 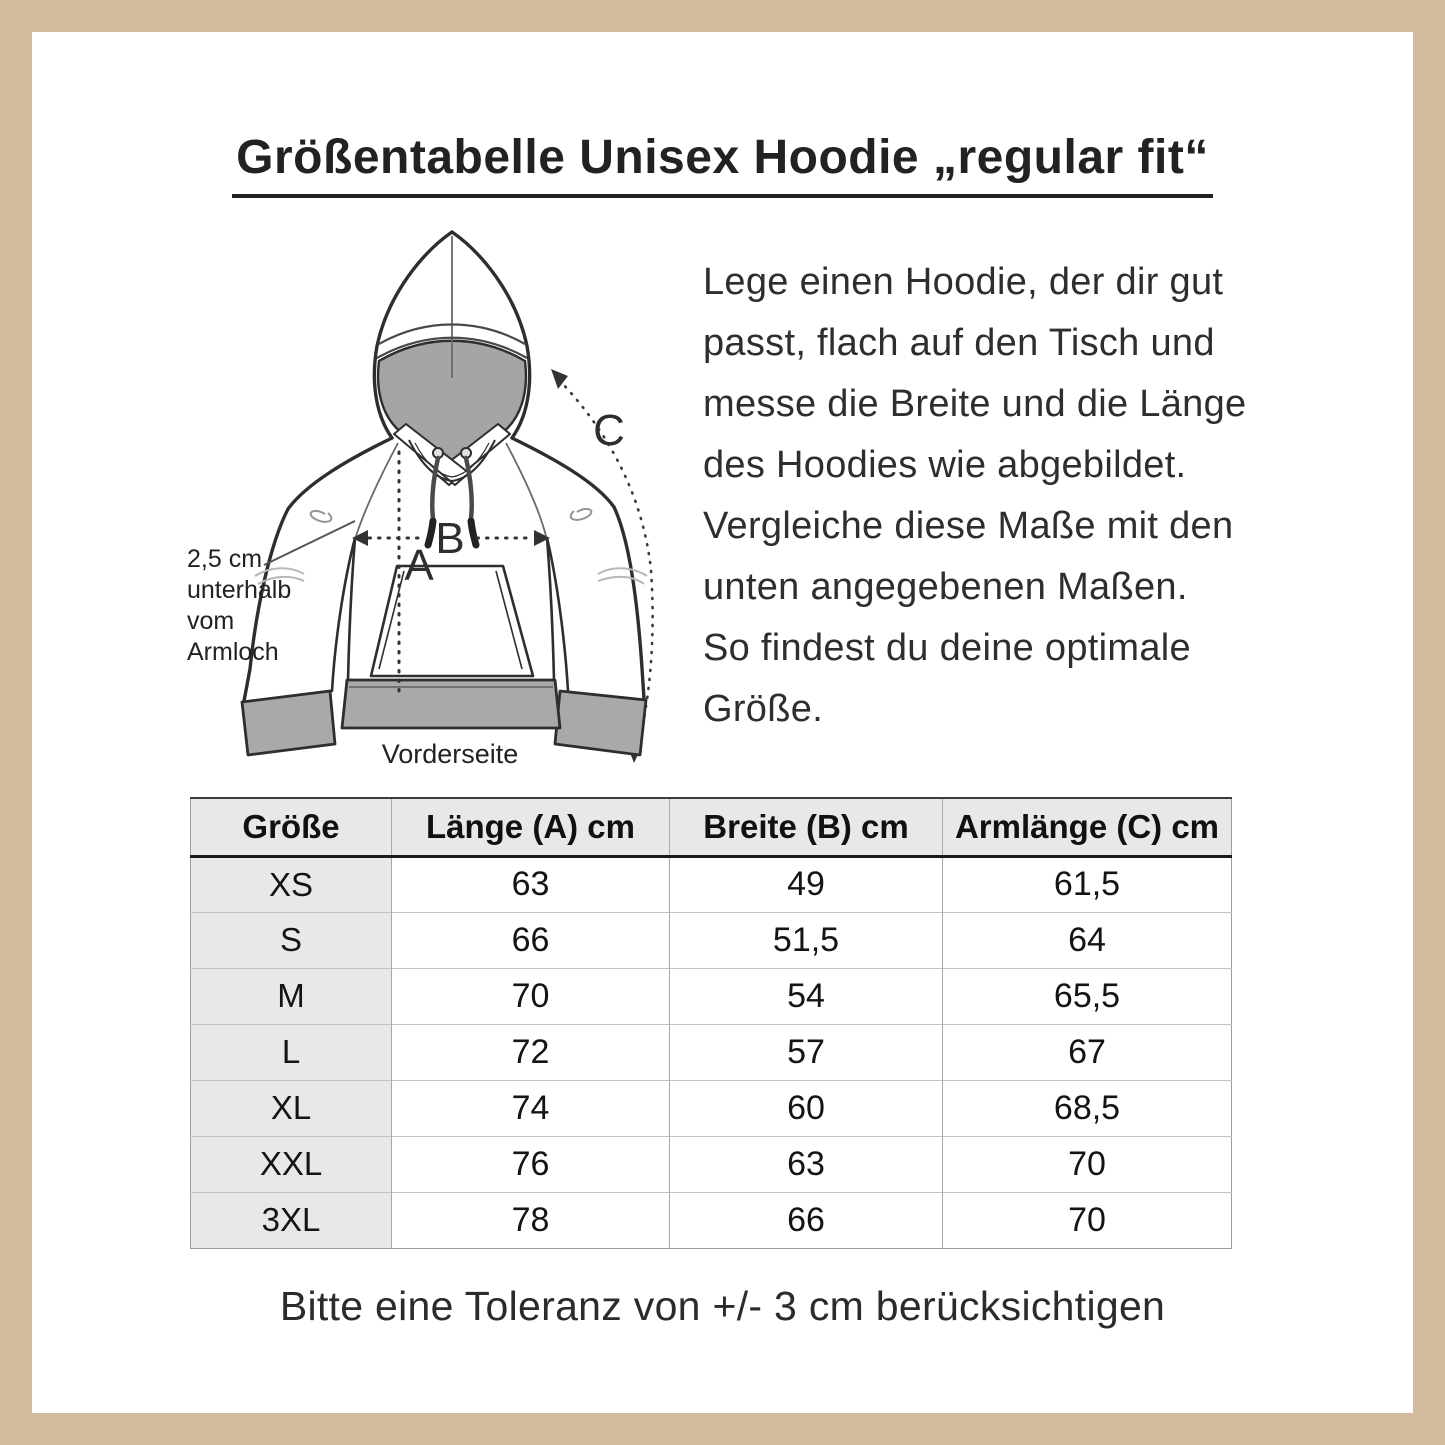 What do you see at coordinates (1087, 1107) in the screenshot?
I see `measurement-cell: 68,5` at bounding box center [1087, 1107].